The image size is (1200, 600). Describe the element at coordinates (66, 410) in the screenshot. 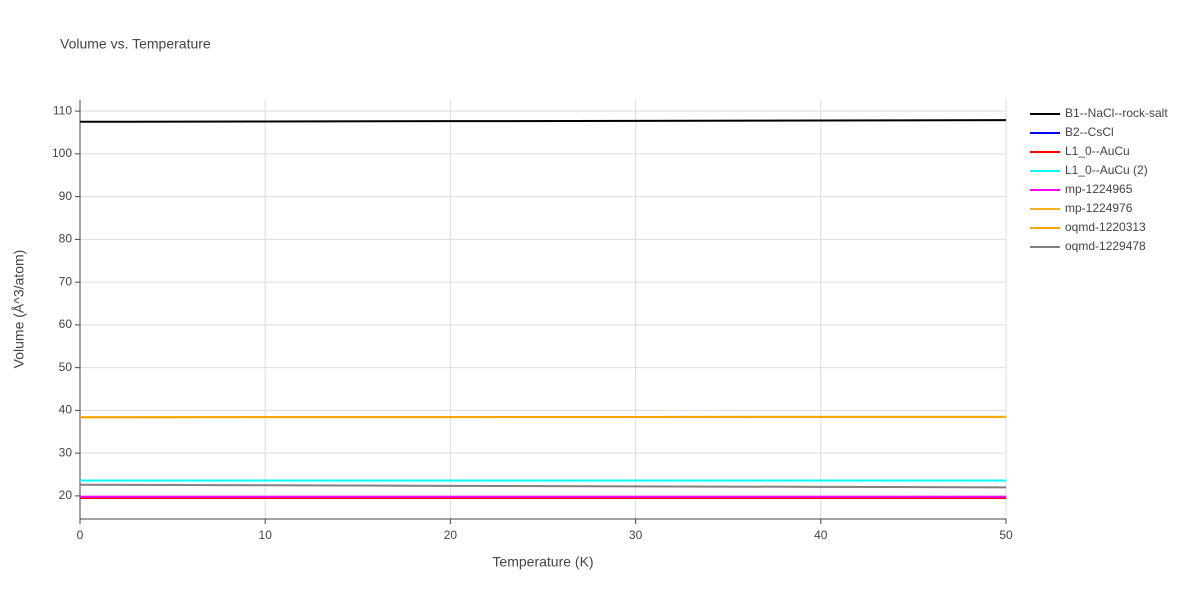

I see `y-tick-label: 40` at that location.